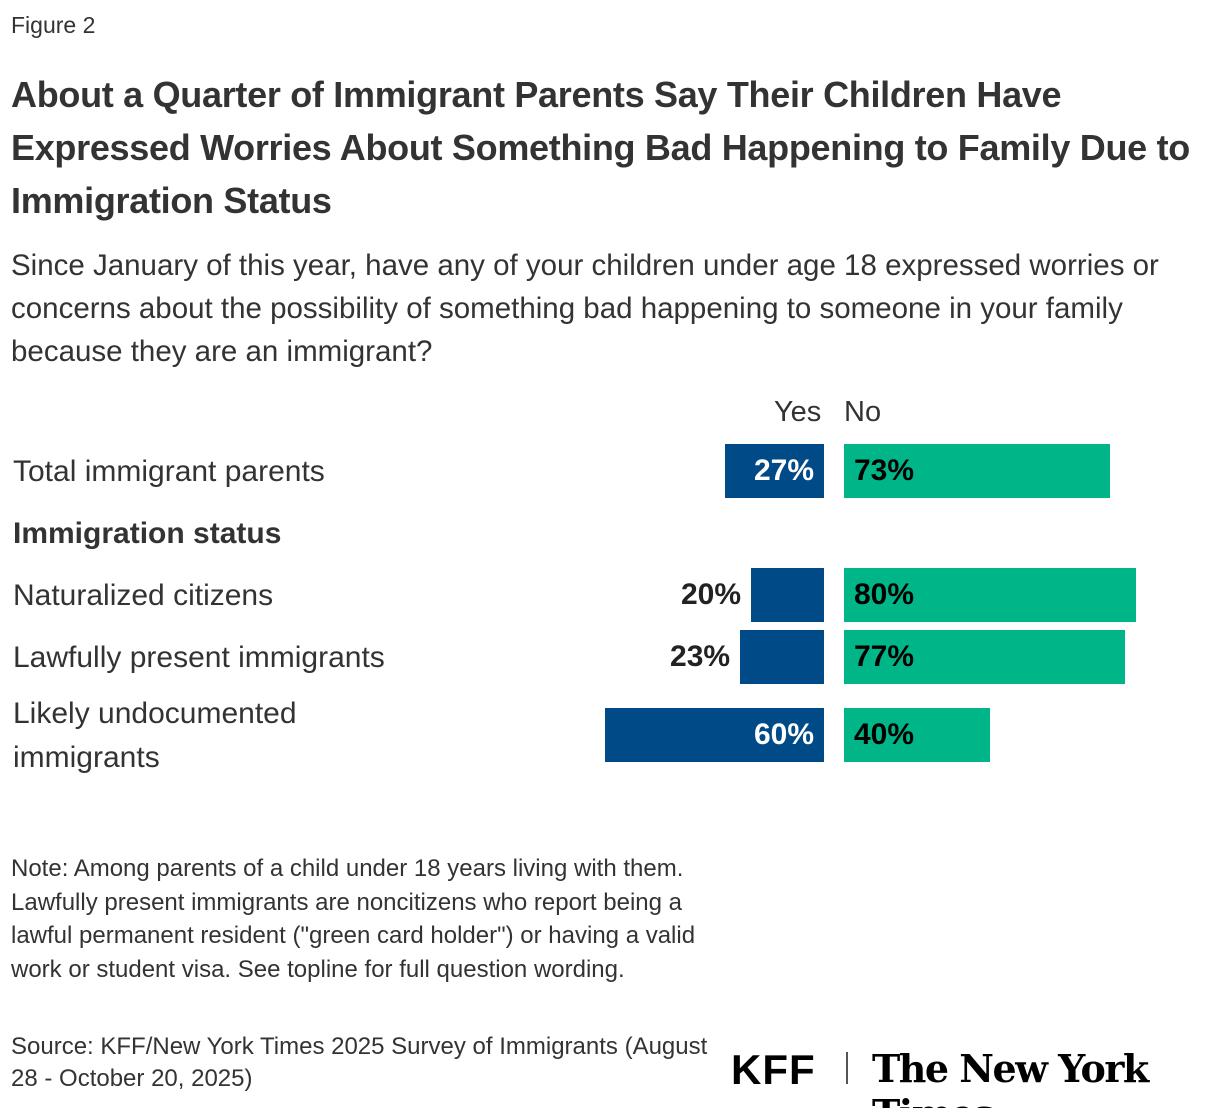 This screenshot has width=1220, height=1108. I want to click on data-label-yes: 20%, so click(710, 594).